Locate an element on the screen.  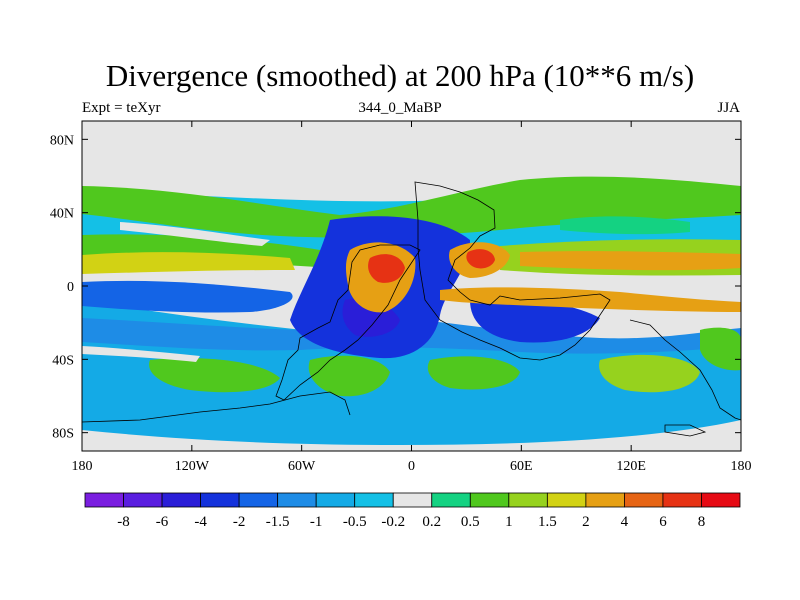
colorbar: -8 -6 -4 -2 -1.5 -1 -0.5 -0.2 0.2 0.5 1 1.5 2 4 6 8 is located at coordinates (412, 511).